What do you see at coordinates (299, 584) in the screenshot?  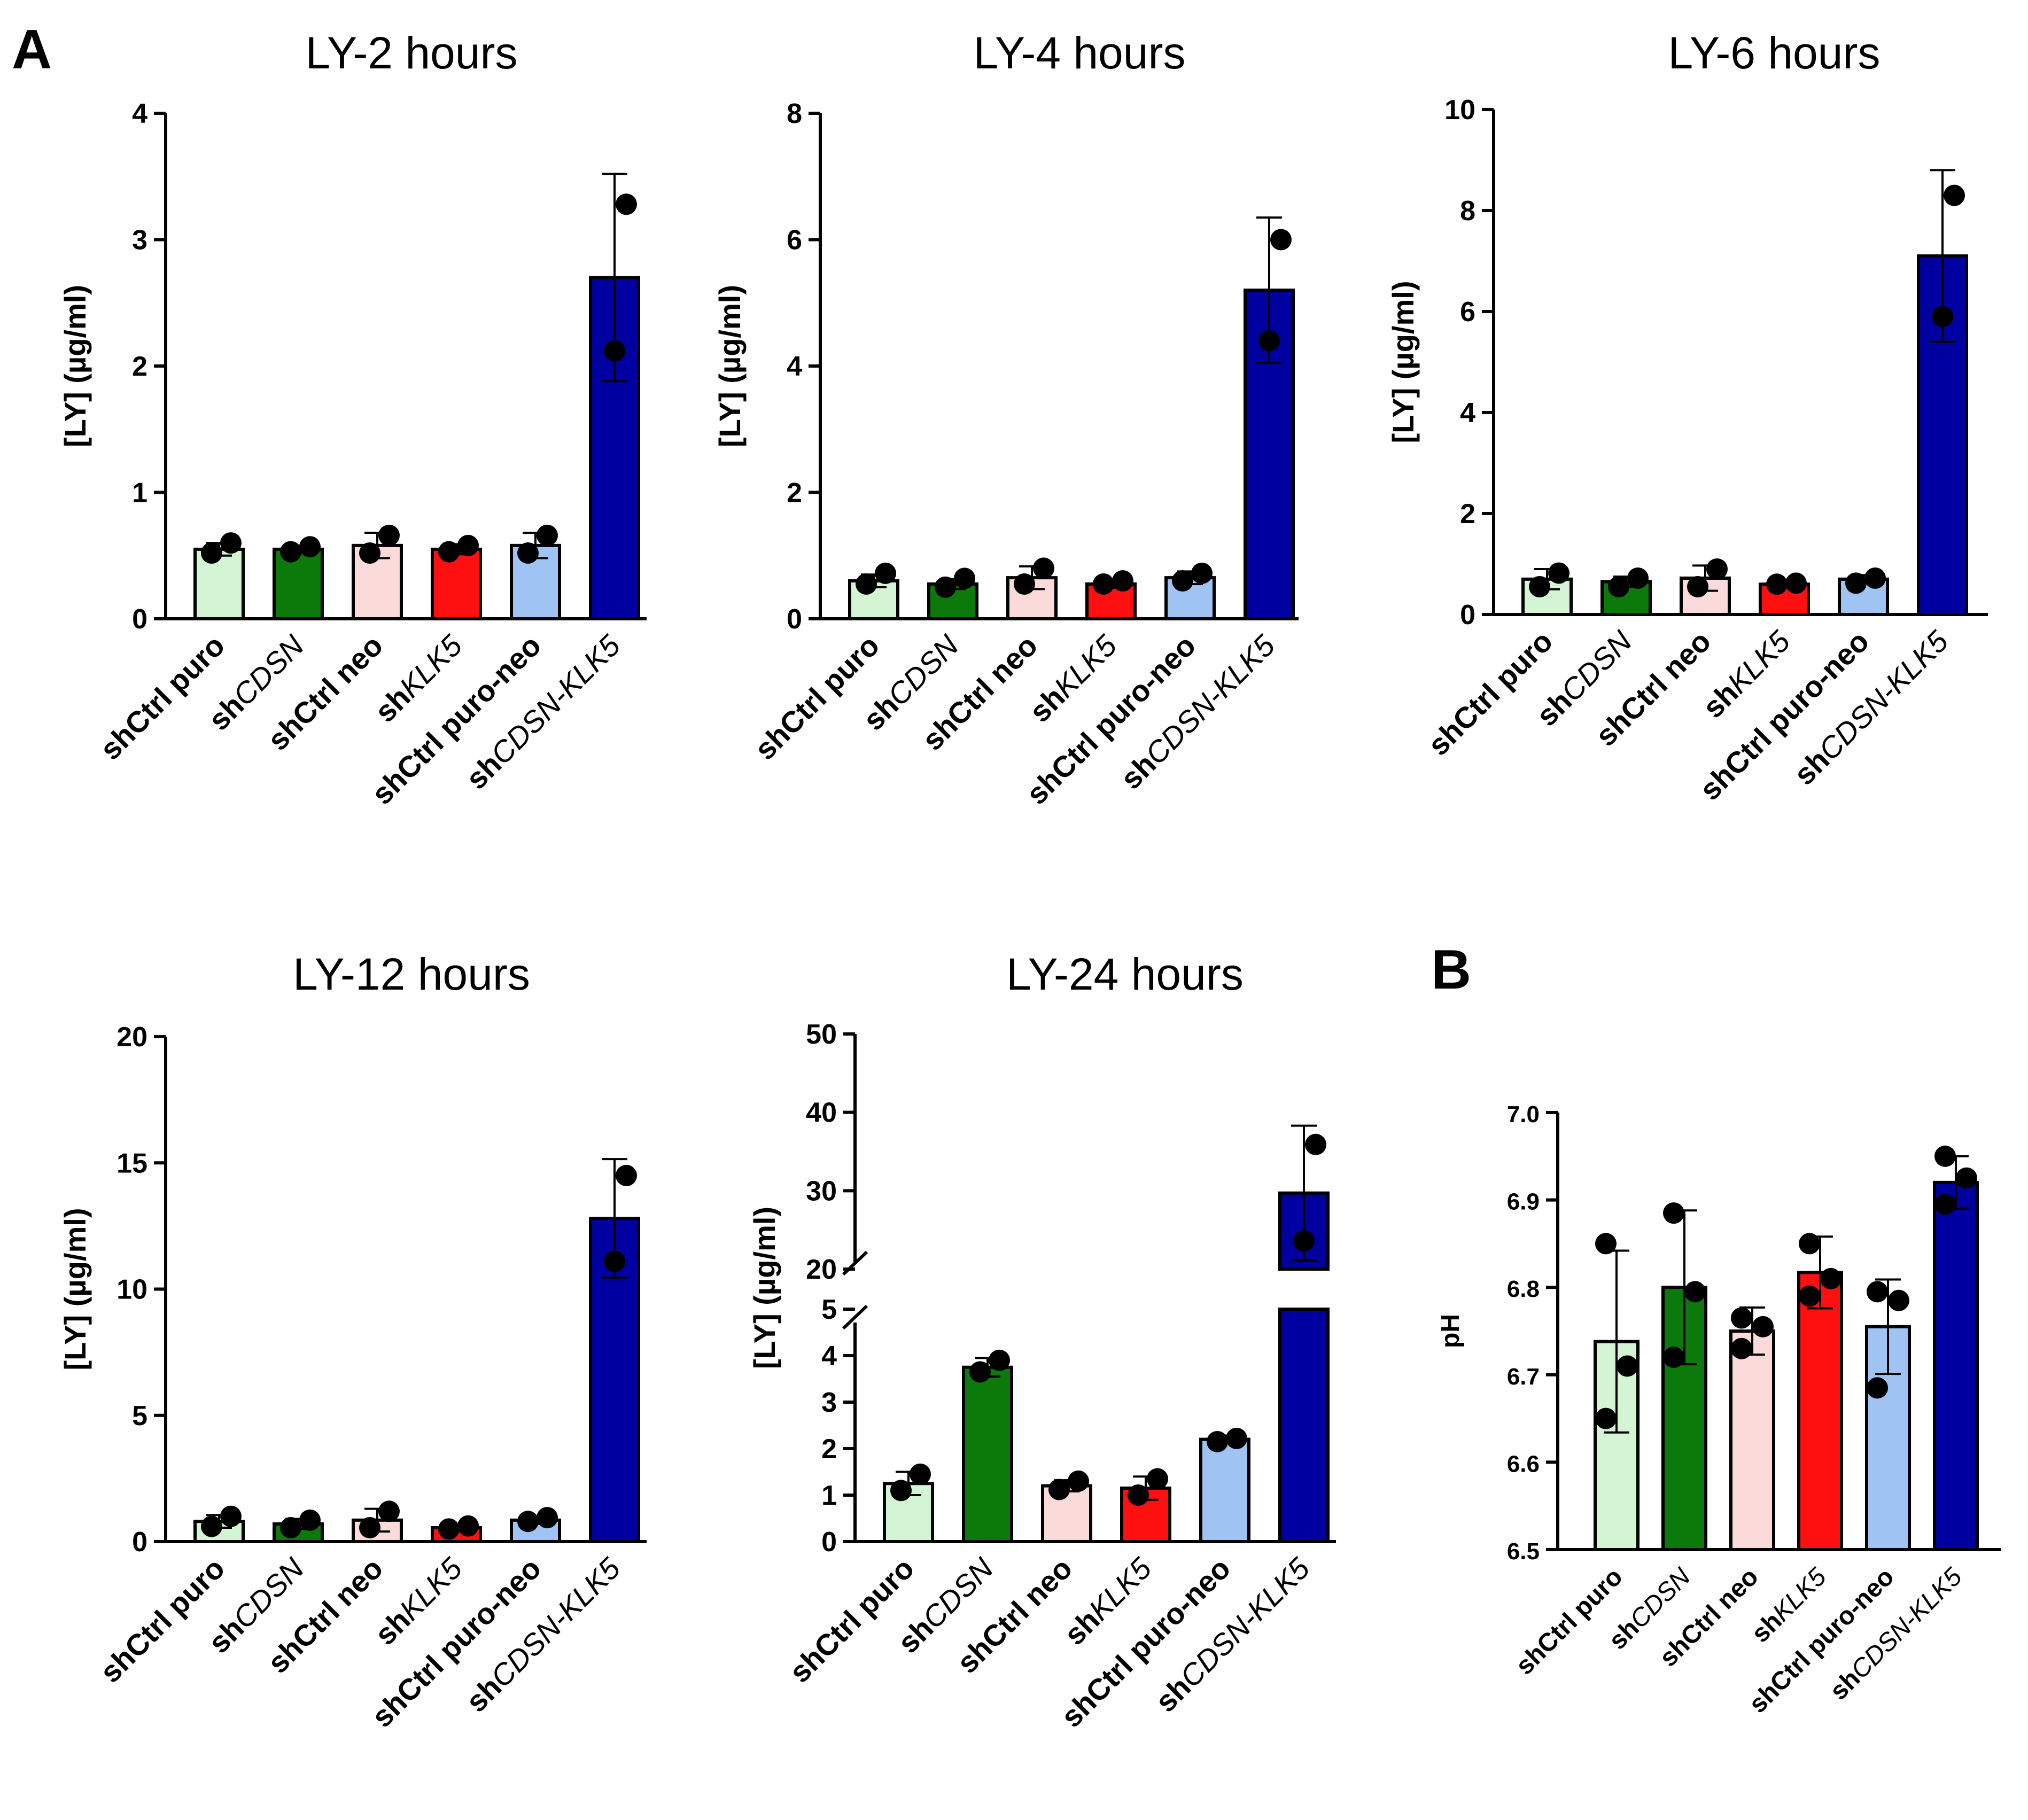 I see `ly2-bar` at bounding box center [299, 584].